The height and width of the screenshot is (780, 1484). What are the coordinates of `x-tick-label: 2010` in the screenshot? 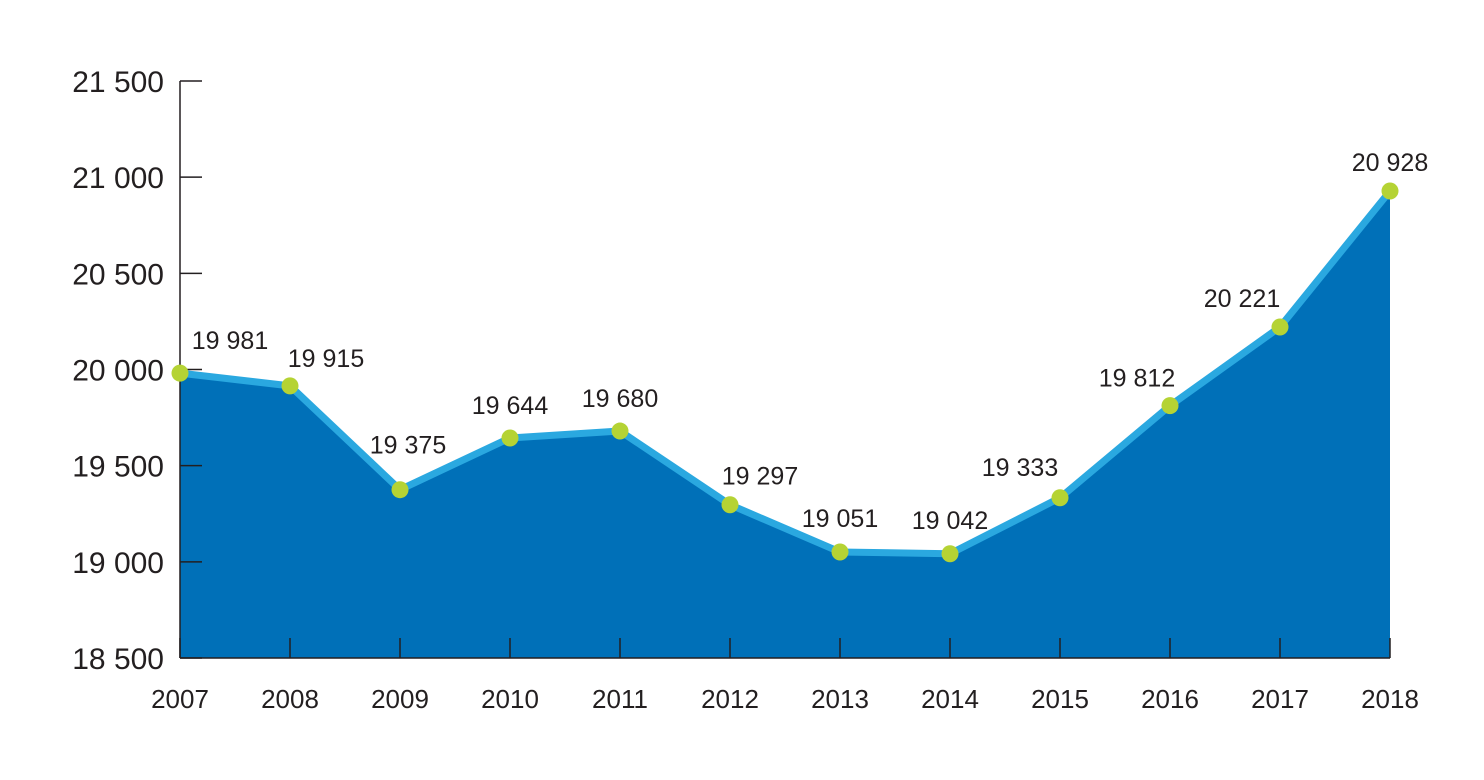 It's located at (510, 699).